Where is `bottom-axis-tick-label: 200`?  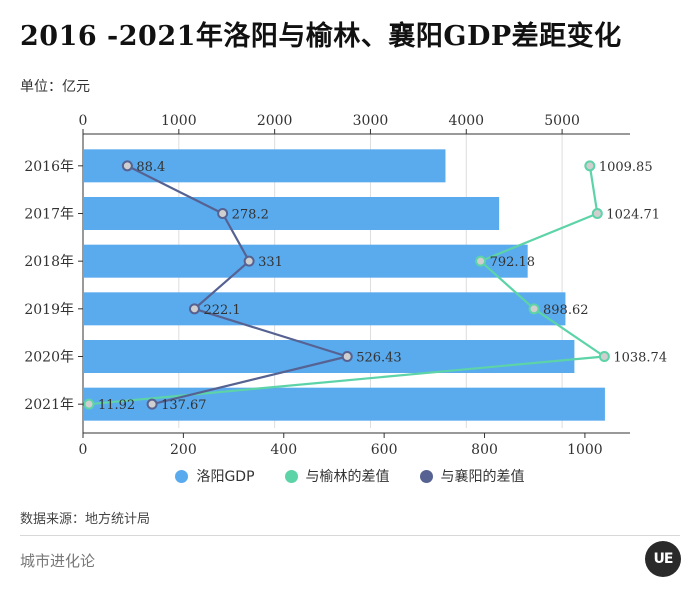 bottom-axis-tick-label: 200 is located at coordinates (183, 450).